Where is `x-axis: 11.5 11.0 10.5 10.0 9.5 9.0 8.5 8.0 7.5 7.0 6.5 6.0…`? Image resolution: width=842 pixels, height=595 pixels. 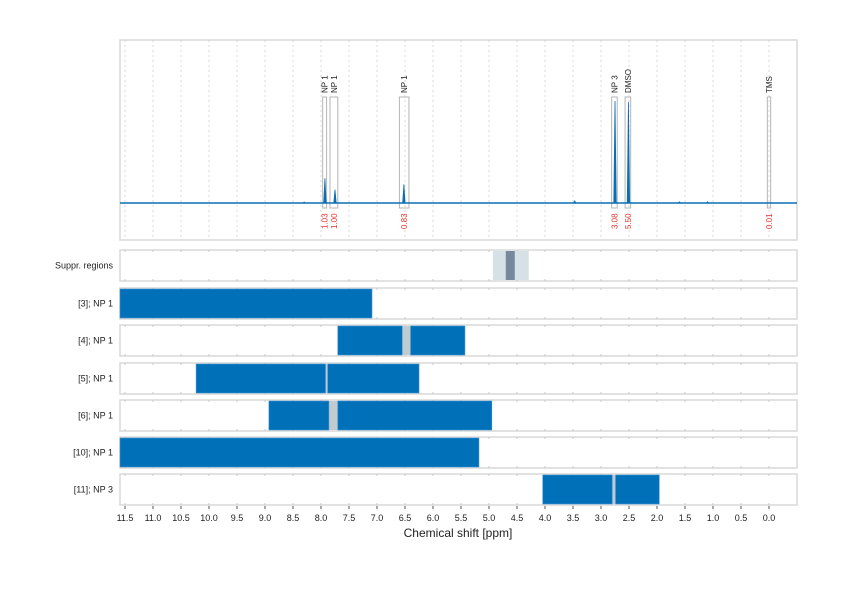 x-axis: 11.5 11.0 10.5 10.0 9.5 9.0 8.5 8.0 7.5 7.0 6.5 6.0… is located at coordinates (446, 514).